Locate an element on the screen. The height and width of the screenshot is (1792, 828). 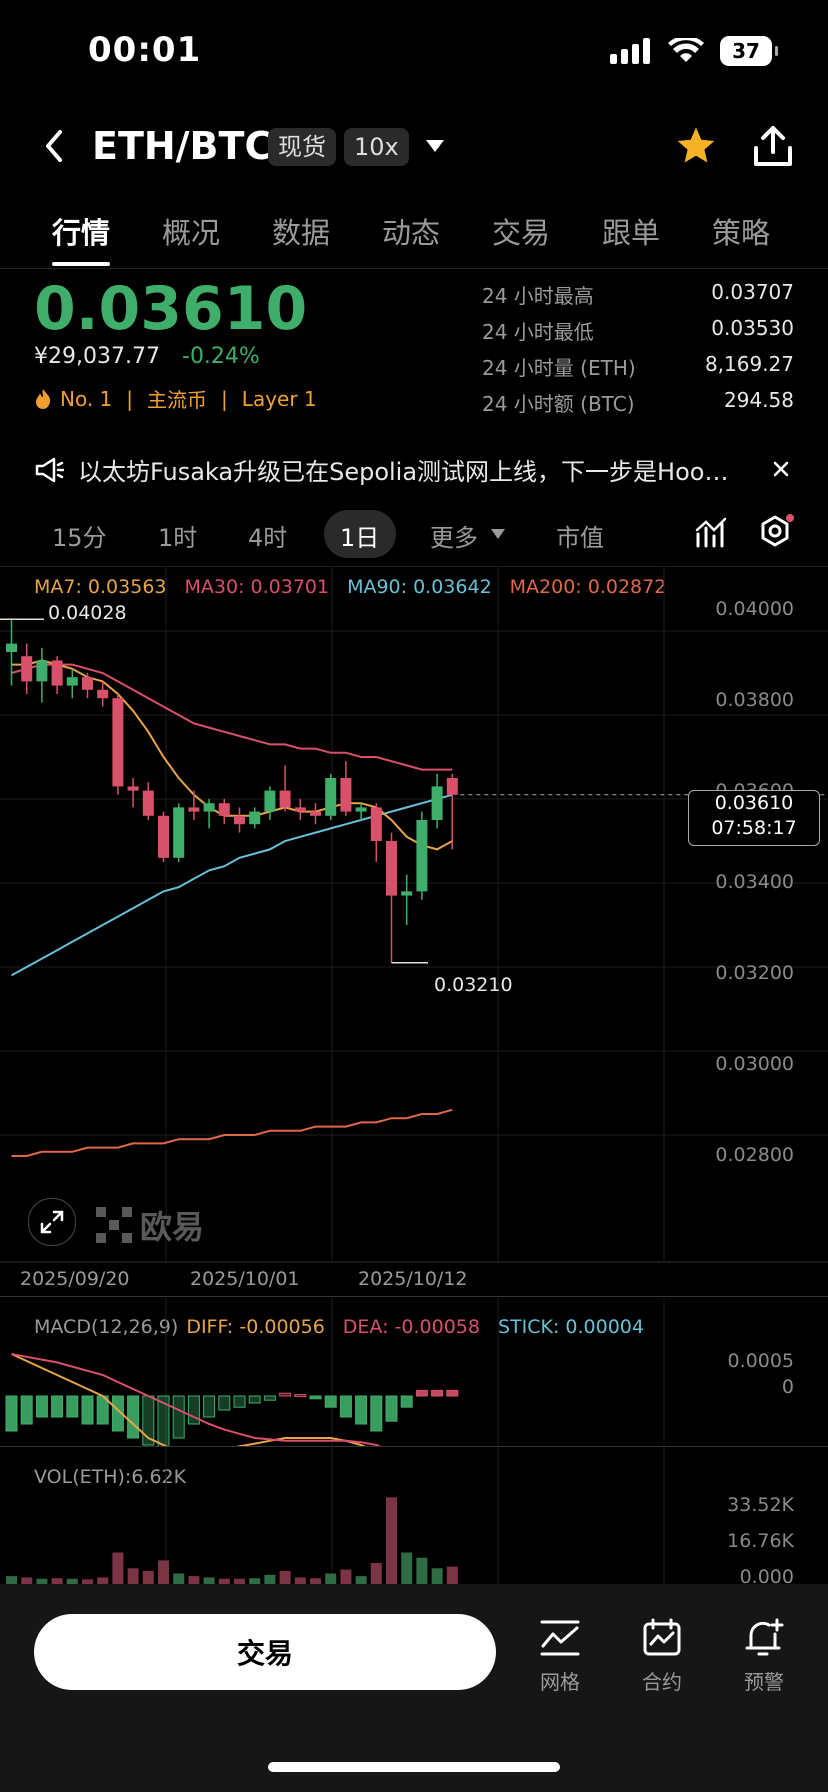
fullscreen-button is located at coordinates (52, 1222).